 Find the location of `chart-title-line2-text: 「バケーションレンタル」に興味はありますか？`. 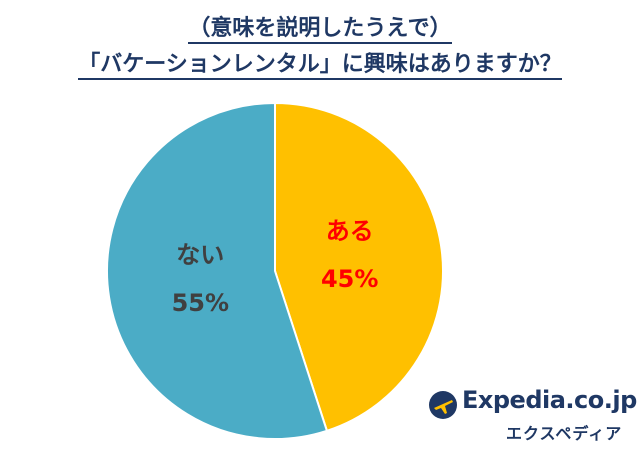

chart-title-line2-text: 「バケーションレンタル」に興味はありますか？ is located at coordinates (320, 66).